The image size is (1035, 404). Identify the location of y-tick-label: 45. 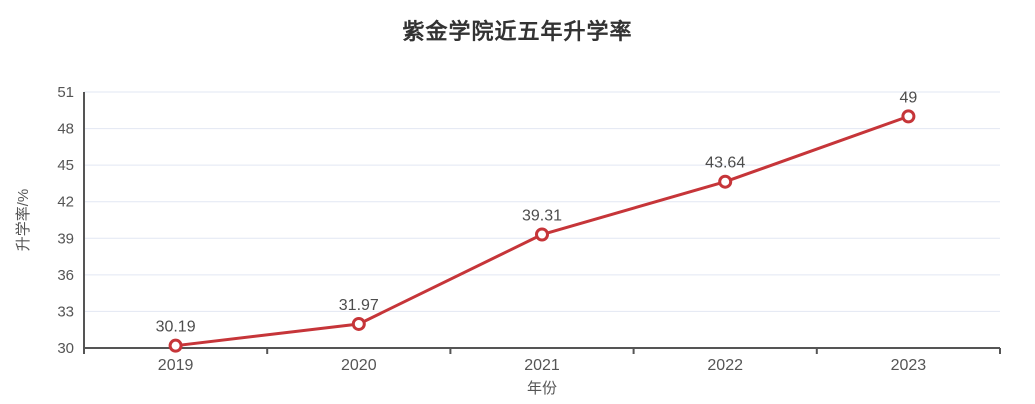
(65, 165).